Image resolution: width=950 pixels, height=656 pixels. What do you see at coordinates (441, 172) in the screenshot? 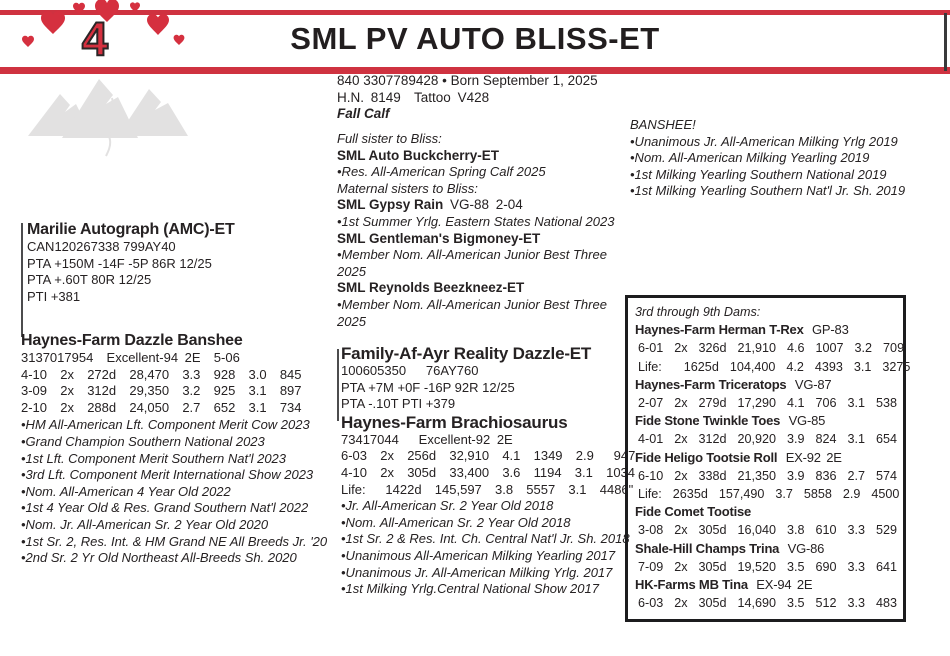
I see `sibling-note: •Res. All-American Spring Calf 2025` at bounding box center [441, 172].